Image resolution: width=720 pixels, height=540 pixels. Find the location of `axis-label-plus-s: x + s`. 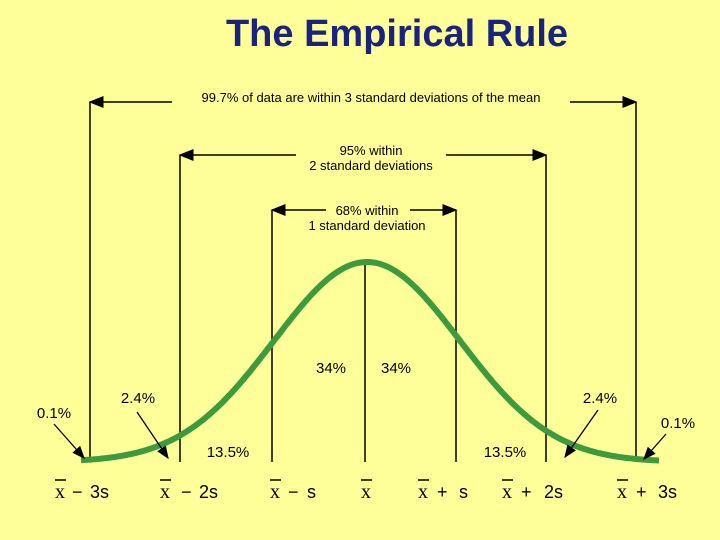

axis-label-plus-s: x + s is located at coordinates (443, 491).